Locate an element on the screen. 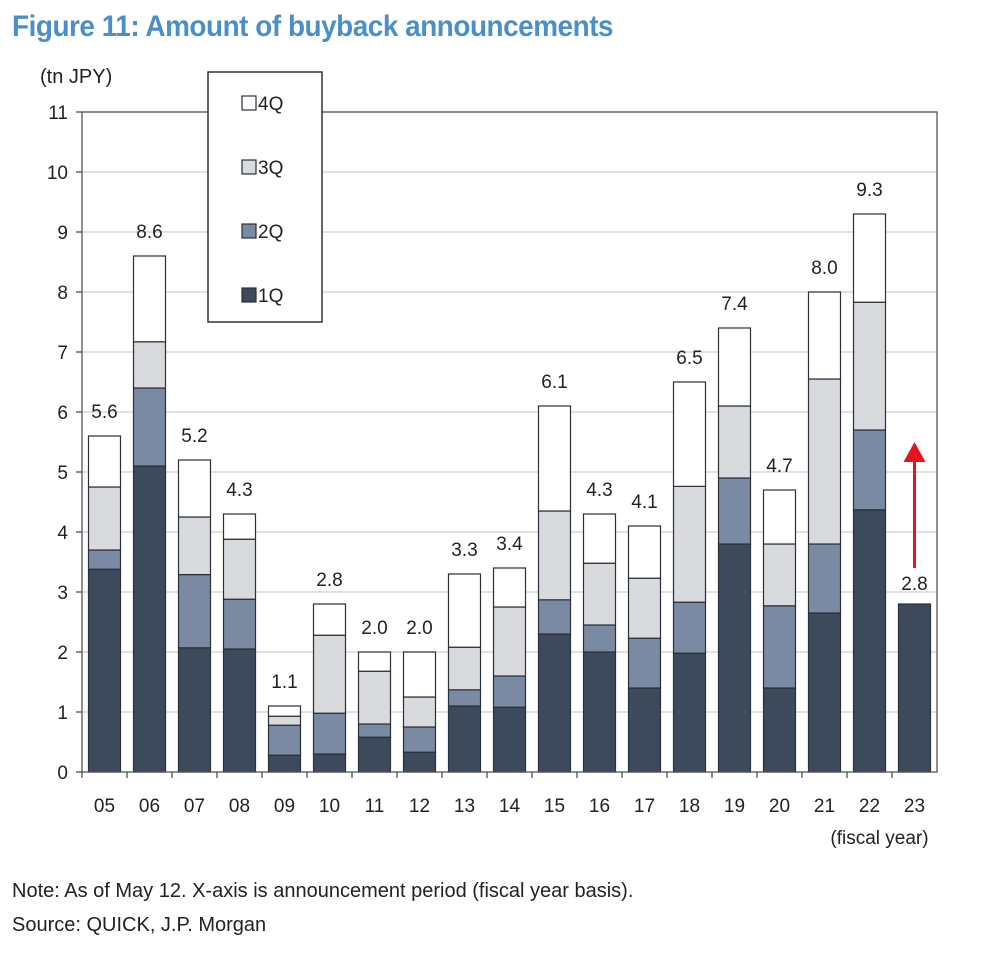 The width and height of the screenshot is (992, 954). total-data-label: 8.0 is located at coordinates (824, 268).